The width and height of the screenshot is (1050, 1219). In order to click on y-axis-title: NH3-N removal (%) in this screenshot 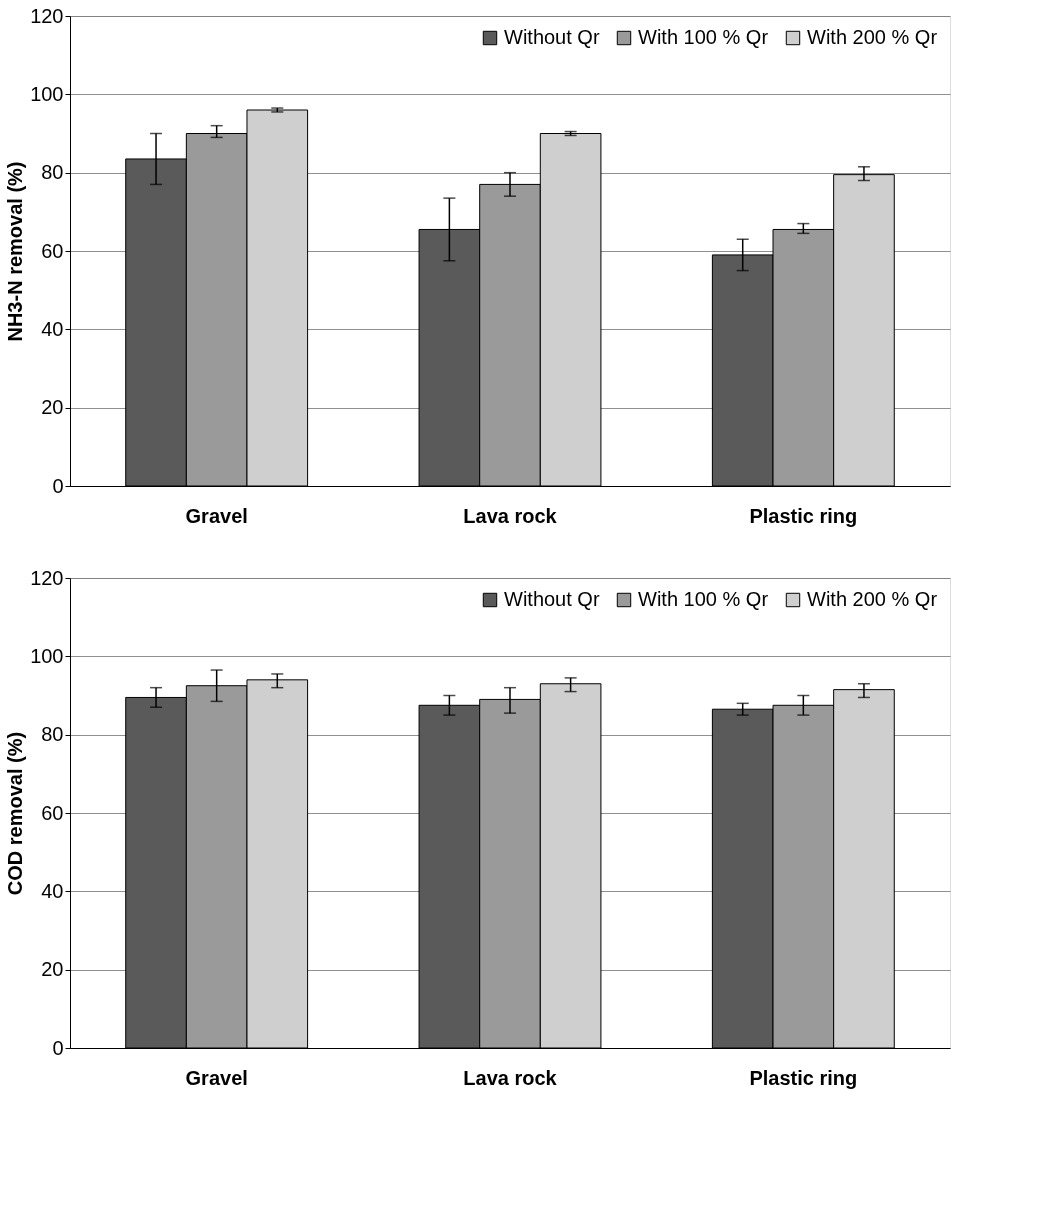, I will do `click(15, 251)`.